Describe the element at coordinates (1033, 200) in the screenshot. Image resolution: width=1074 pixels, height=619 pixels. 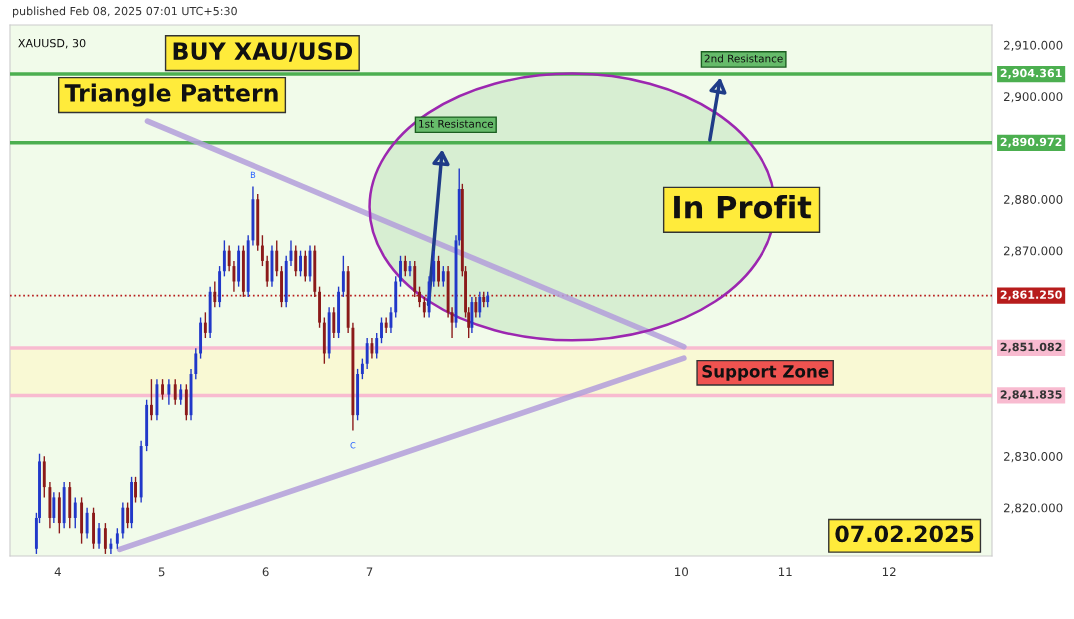
I see `y-tick-label: 2,880.000` at that location.